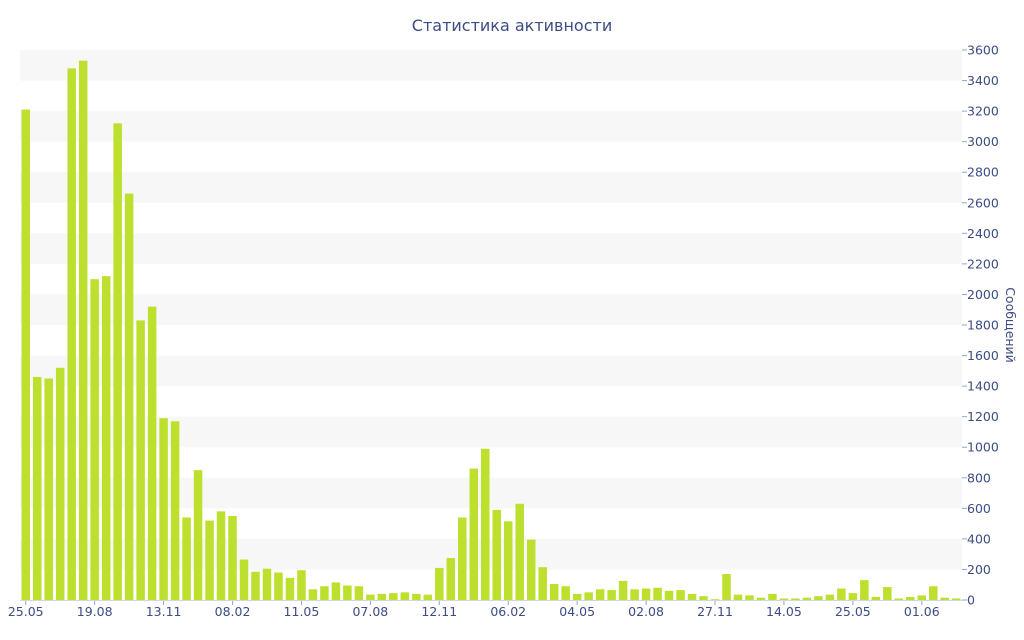 This screenshot has height=640, width=1024. What do you see at coordinates (983, 80) in the screenshot?
I see `y-tick-label: 3400` at bounding box center [983, 80].